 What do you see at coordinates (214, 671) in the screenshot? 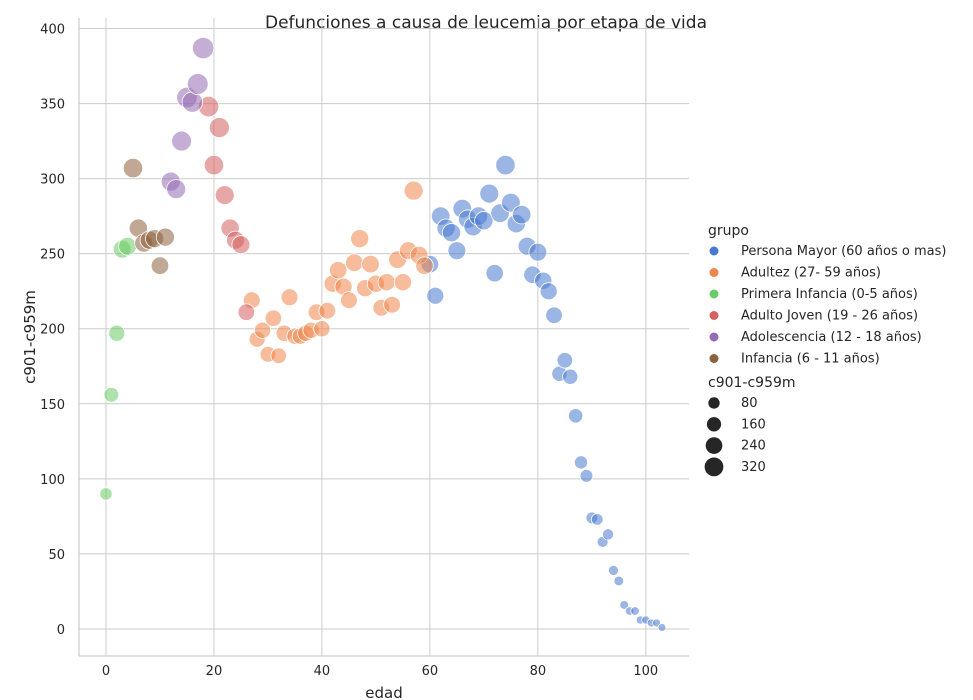
I see `x-tick-label: 20` at bounding box center [214, 671].